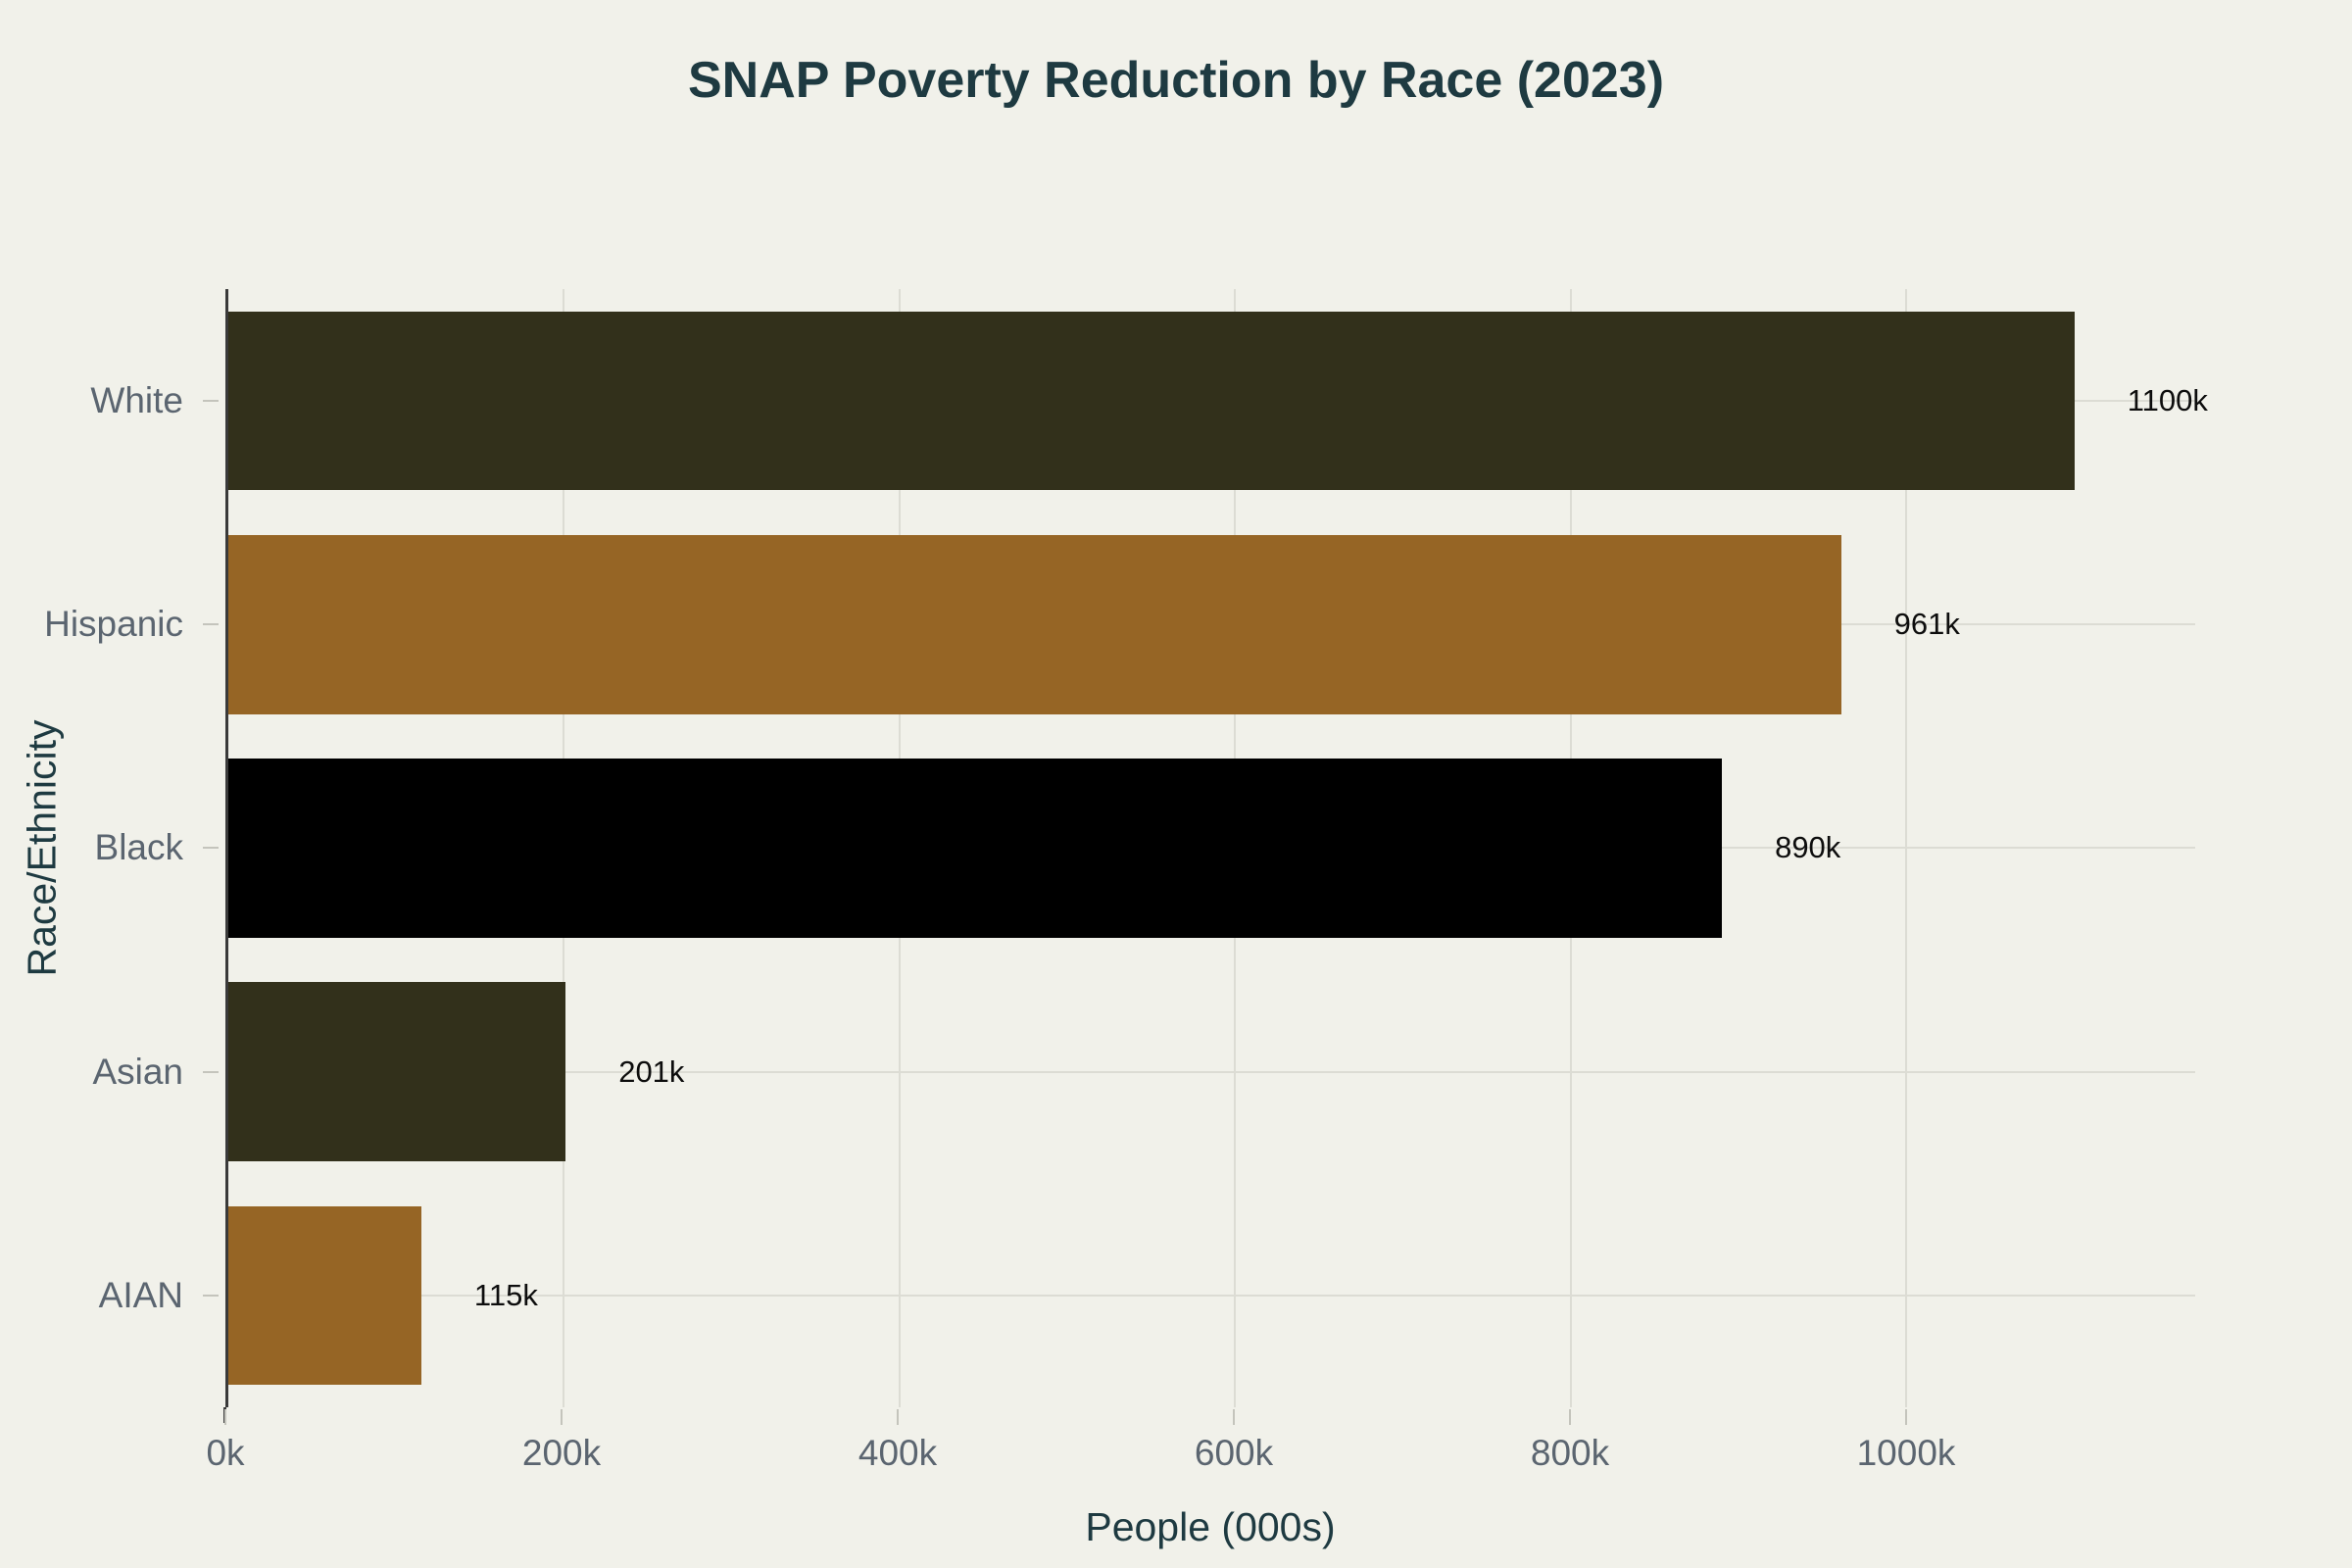 Image resolution: width=2352 pixels, height=1568 pixels. What do you see at coordinates (138, 847) in the screenshot?
I see `category-label-black: Black` at bounding box center [138, 847].